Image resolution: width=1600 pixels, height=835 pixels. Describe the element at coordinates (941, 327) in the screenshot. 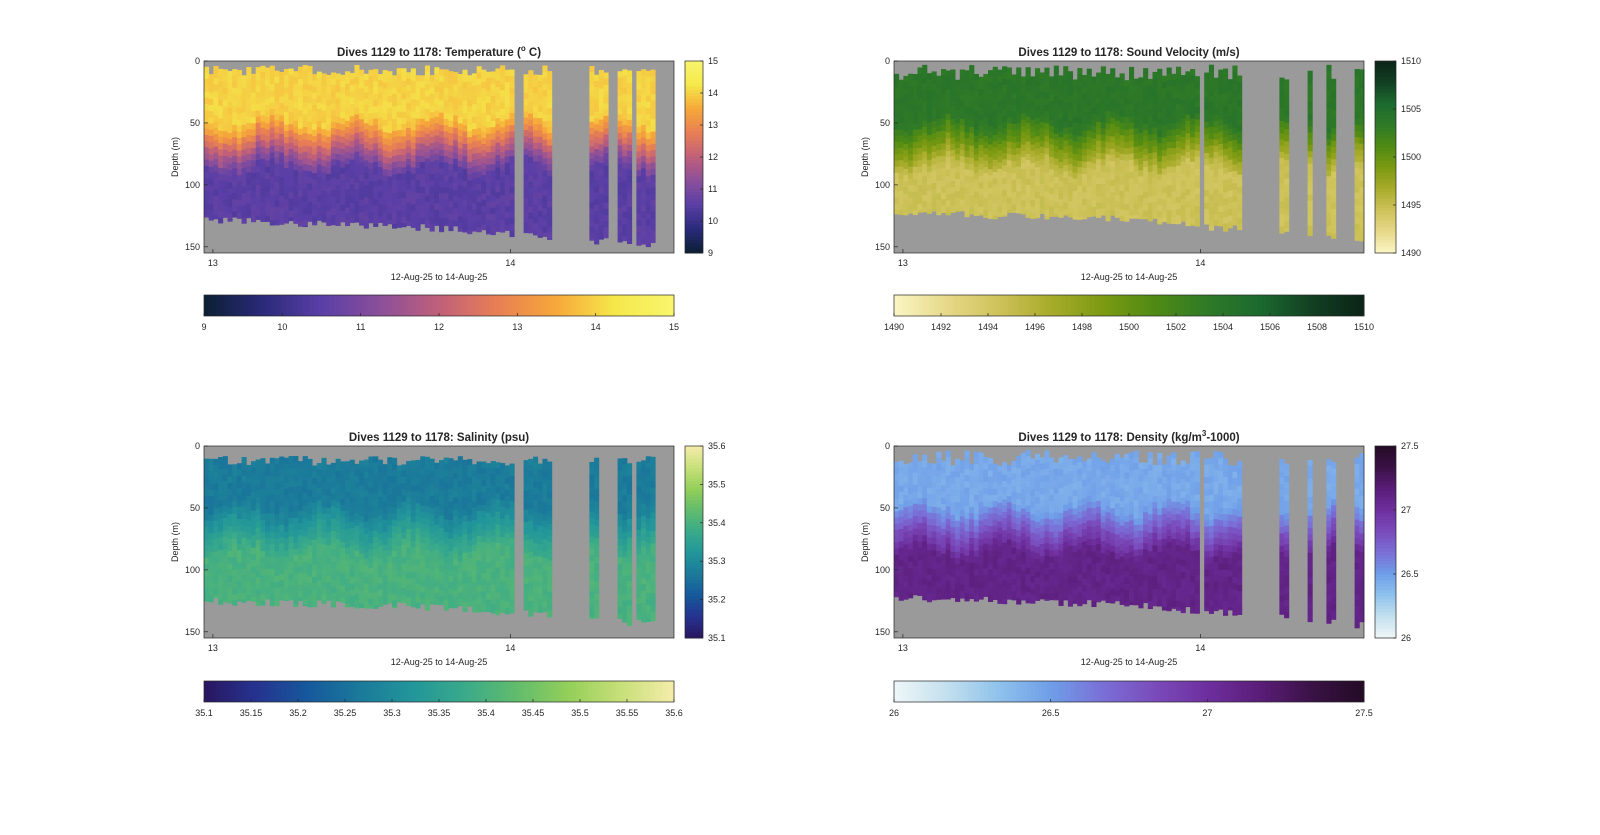

I see `hcolorbar-tick-label: 1492` at that location.